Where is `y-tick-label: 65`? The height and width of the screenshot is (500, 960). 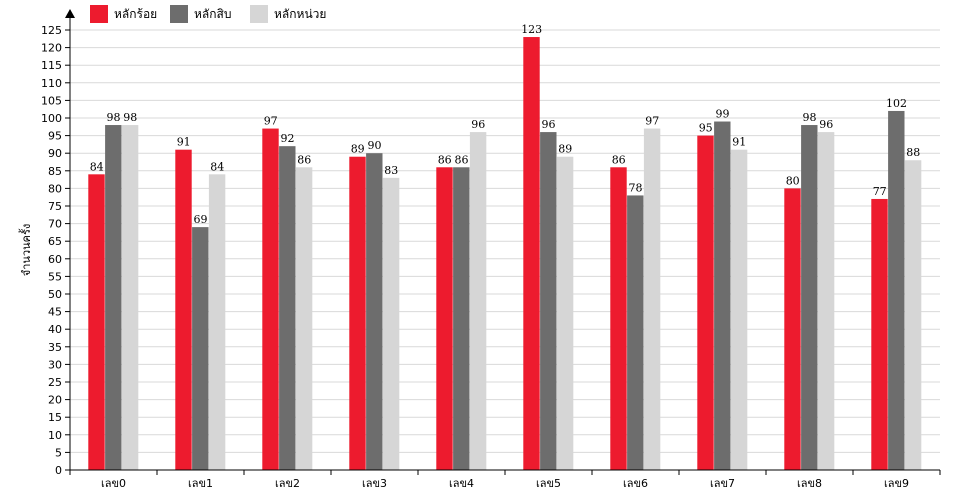
y-tick-label: 65 is located at coordinates (55, 241).